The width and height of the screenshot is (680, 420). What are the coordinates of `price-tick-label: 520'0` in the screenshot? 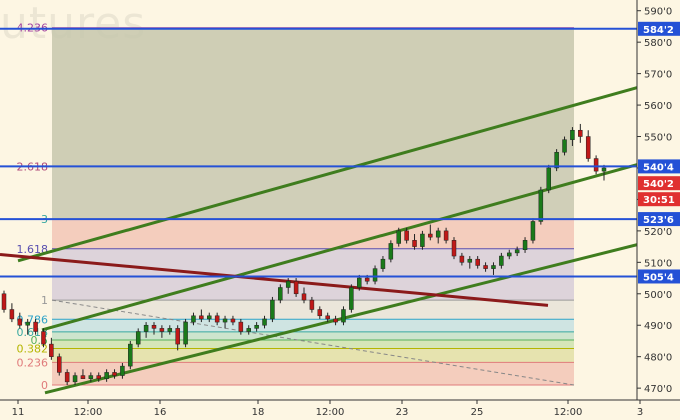 It's located at (658, 232).